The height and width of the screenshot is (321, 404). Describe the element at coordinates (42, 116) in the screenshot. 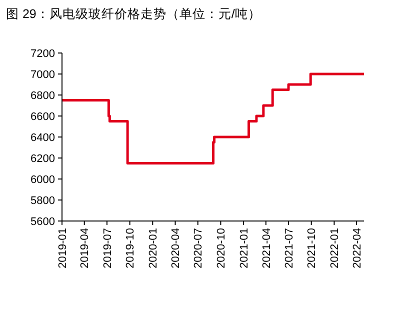

I see `y-tick-label: 6600` at that location.